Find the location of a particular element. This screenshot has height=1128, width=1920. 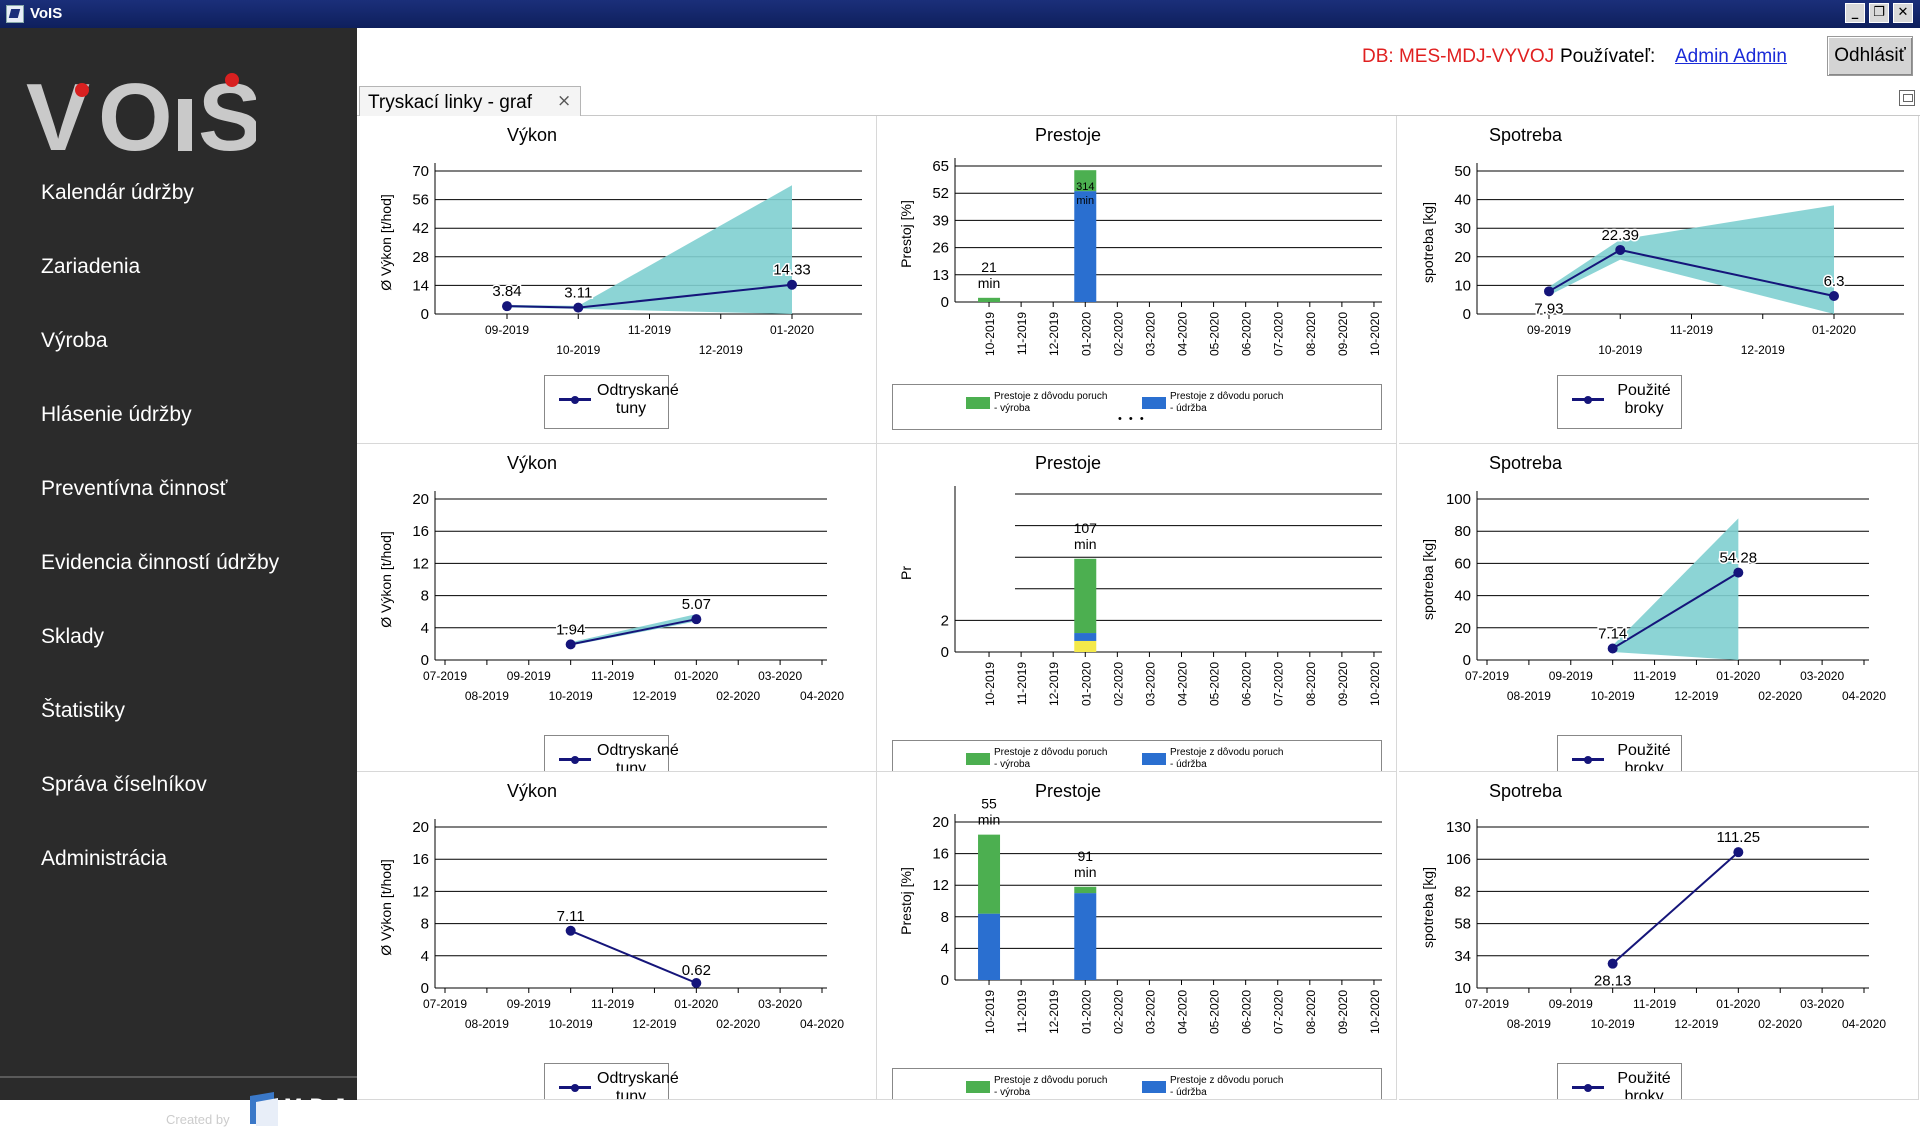

panel-restore-icon is located at coordinates (1907, 98).